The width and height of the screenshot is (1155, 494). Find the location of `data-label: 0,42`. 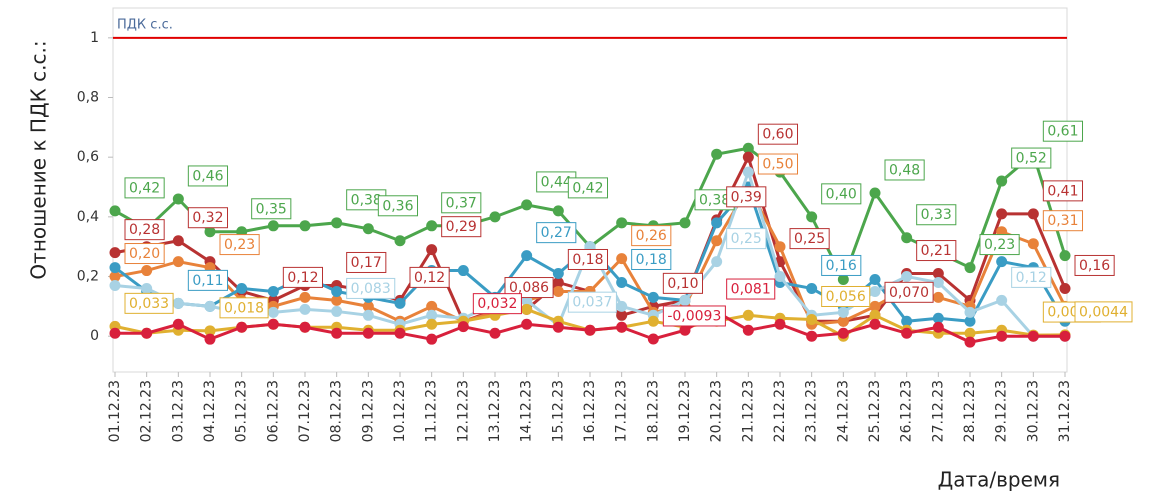

data-label: 0,42 is located at coordinates (144, 188).